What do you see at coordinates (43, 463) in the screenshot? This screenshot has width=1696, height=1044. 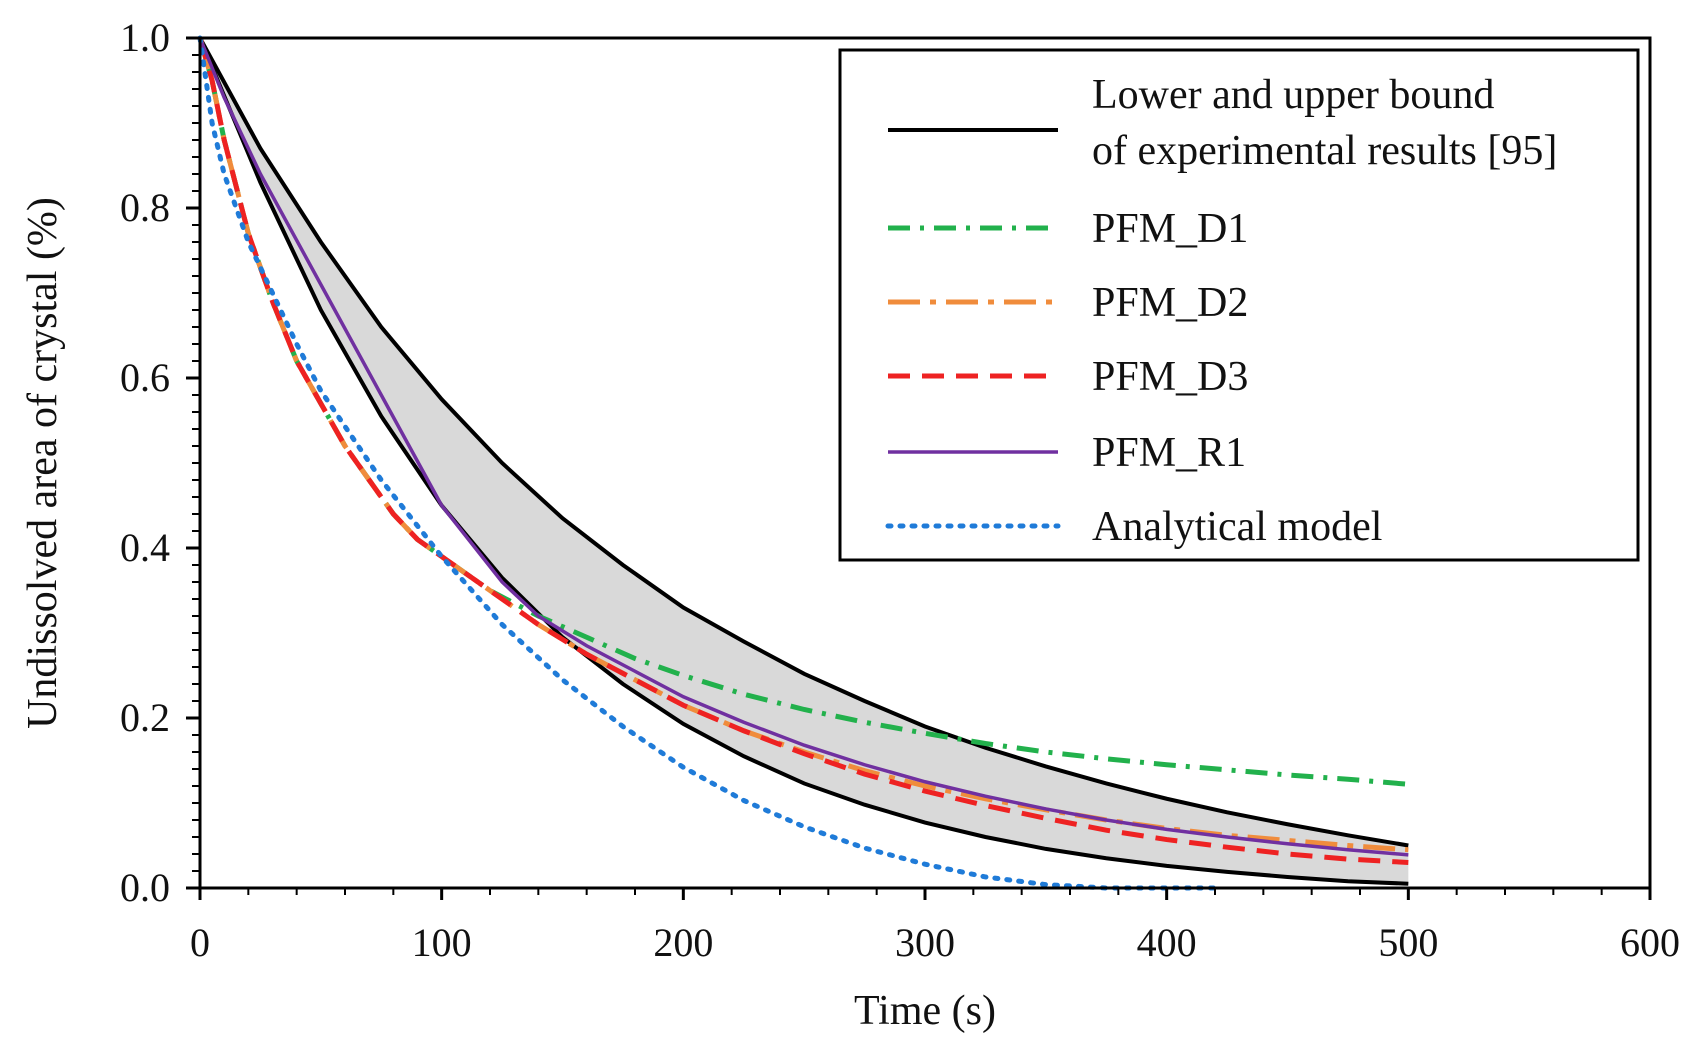 I see `y-axis-label: Undissolved area of crystal (%)` at bounding box center [43, 463].